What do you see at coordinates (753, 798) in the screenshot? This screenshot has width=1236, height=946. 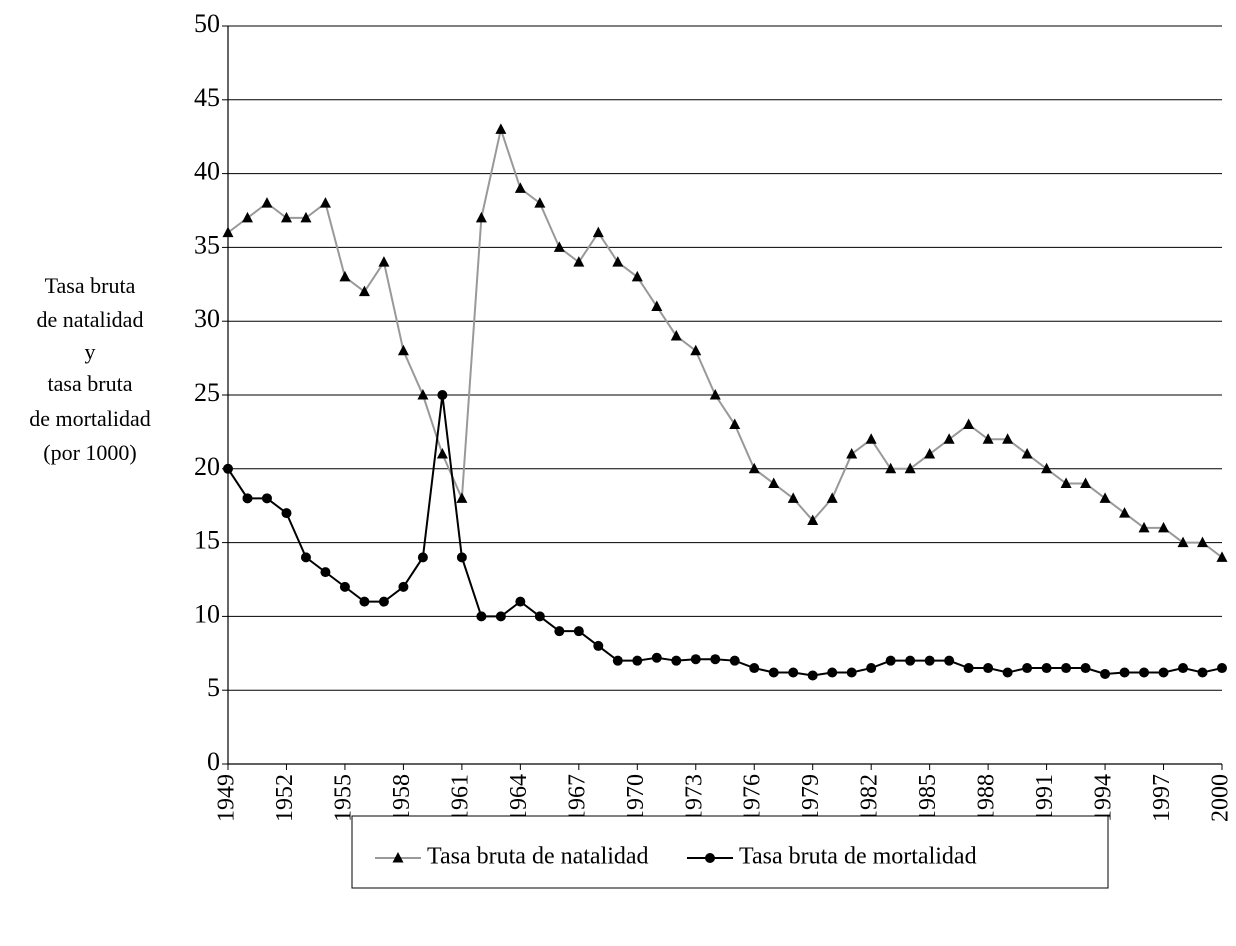 I see `x-tick-label: 1976` at bounding box center [753, 798].